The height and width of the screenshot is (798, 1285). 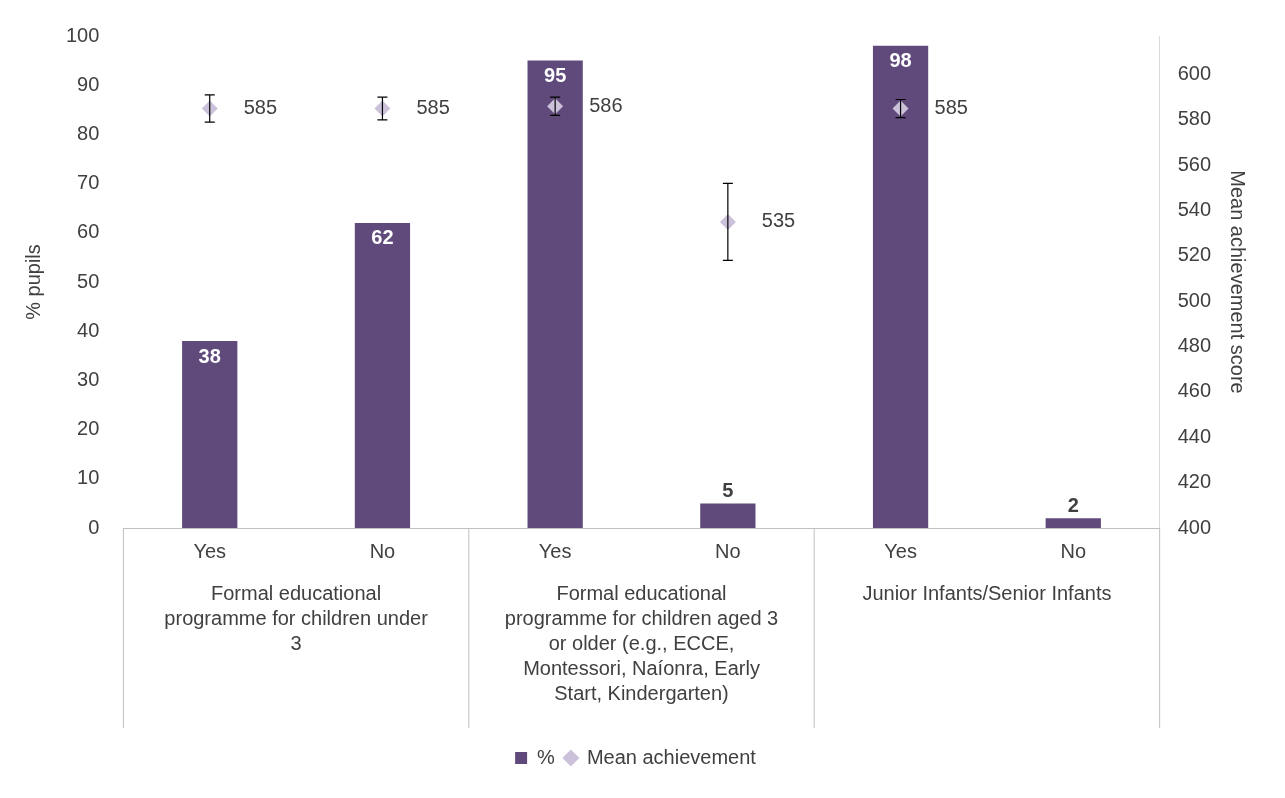 What do you see at coordinates (1194, 481) in the screenshot?
I see `y2-tick-label: 420` at bounding box center [1194, 481].